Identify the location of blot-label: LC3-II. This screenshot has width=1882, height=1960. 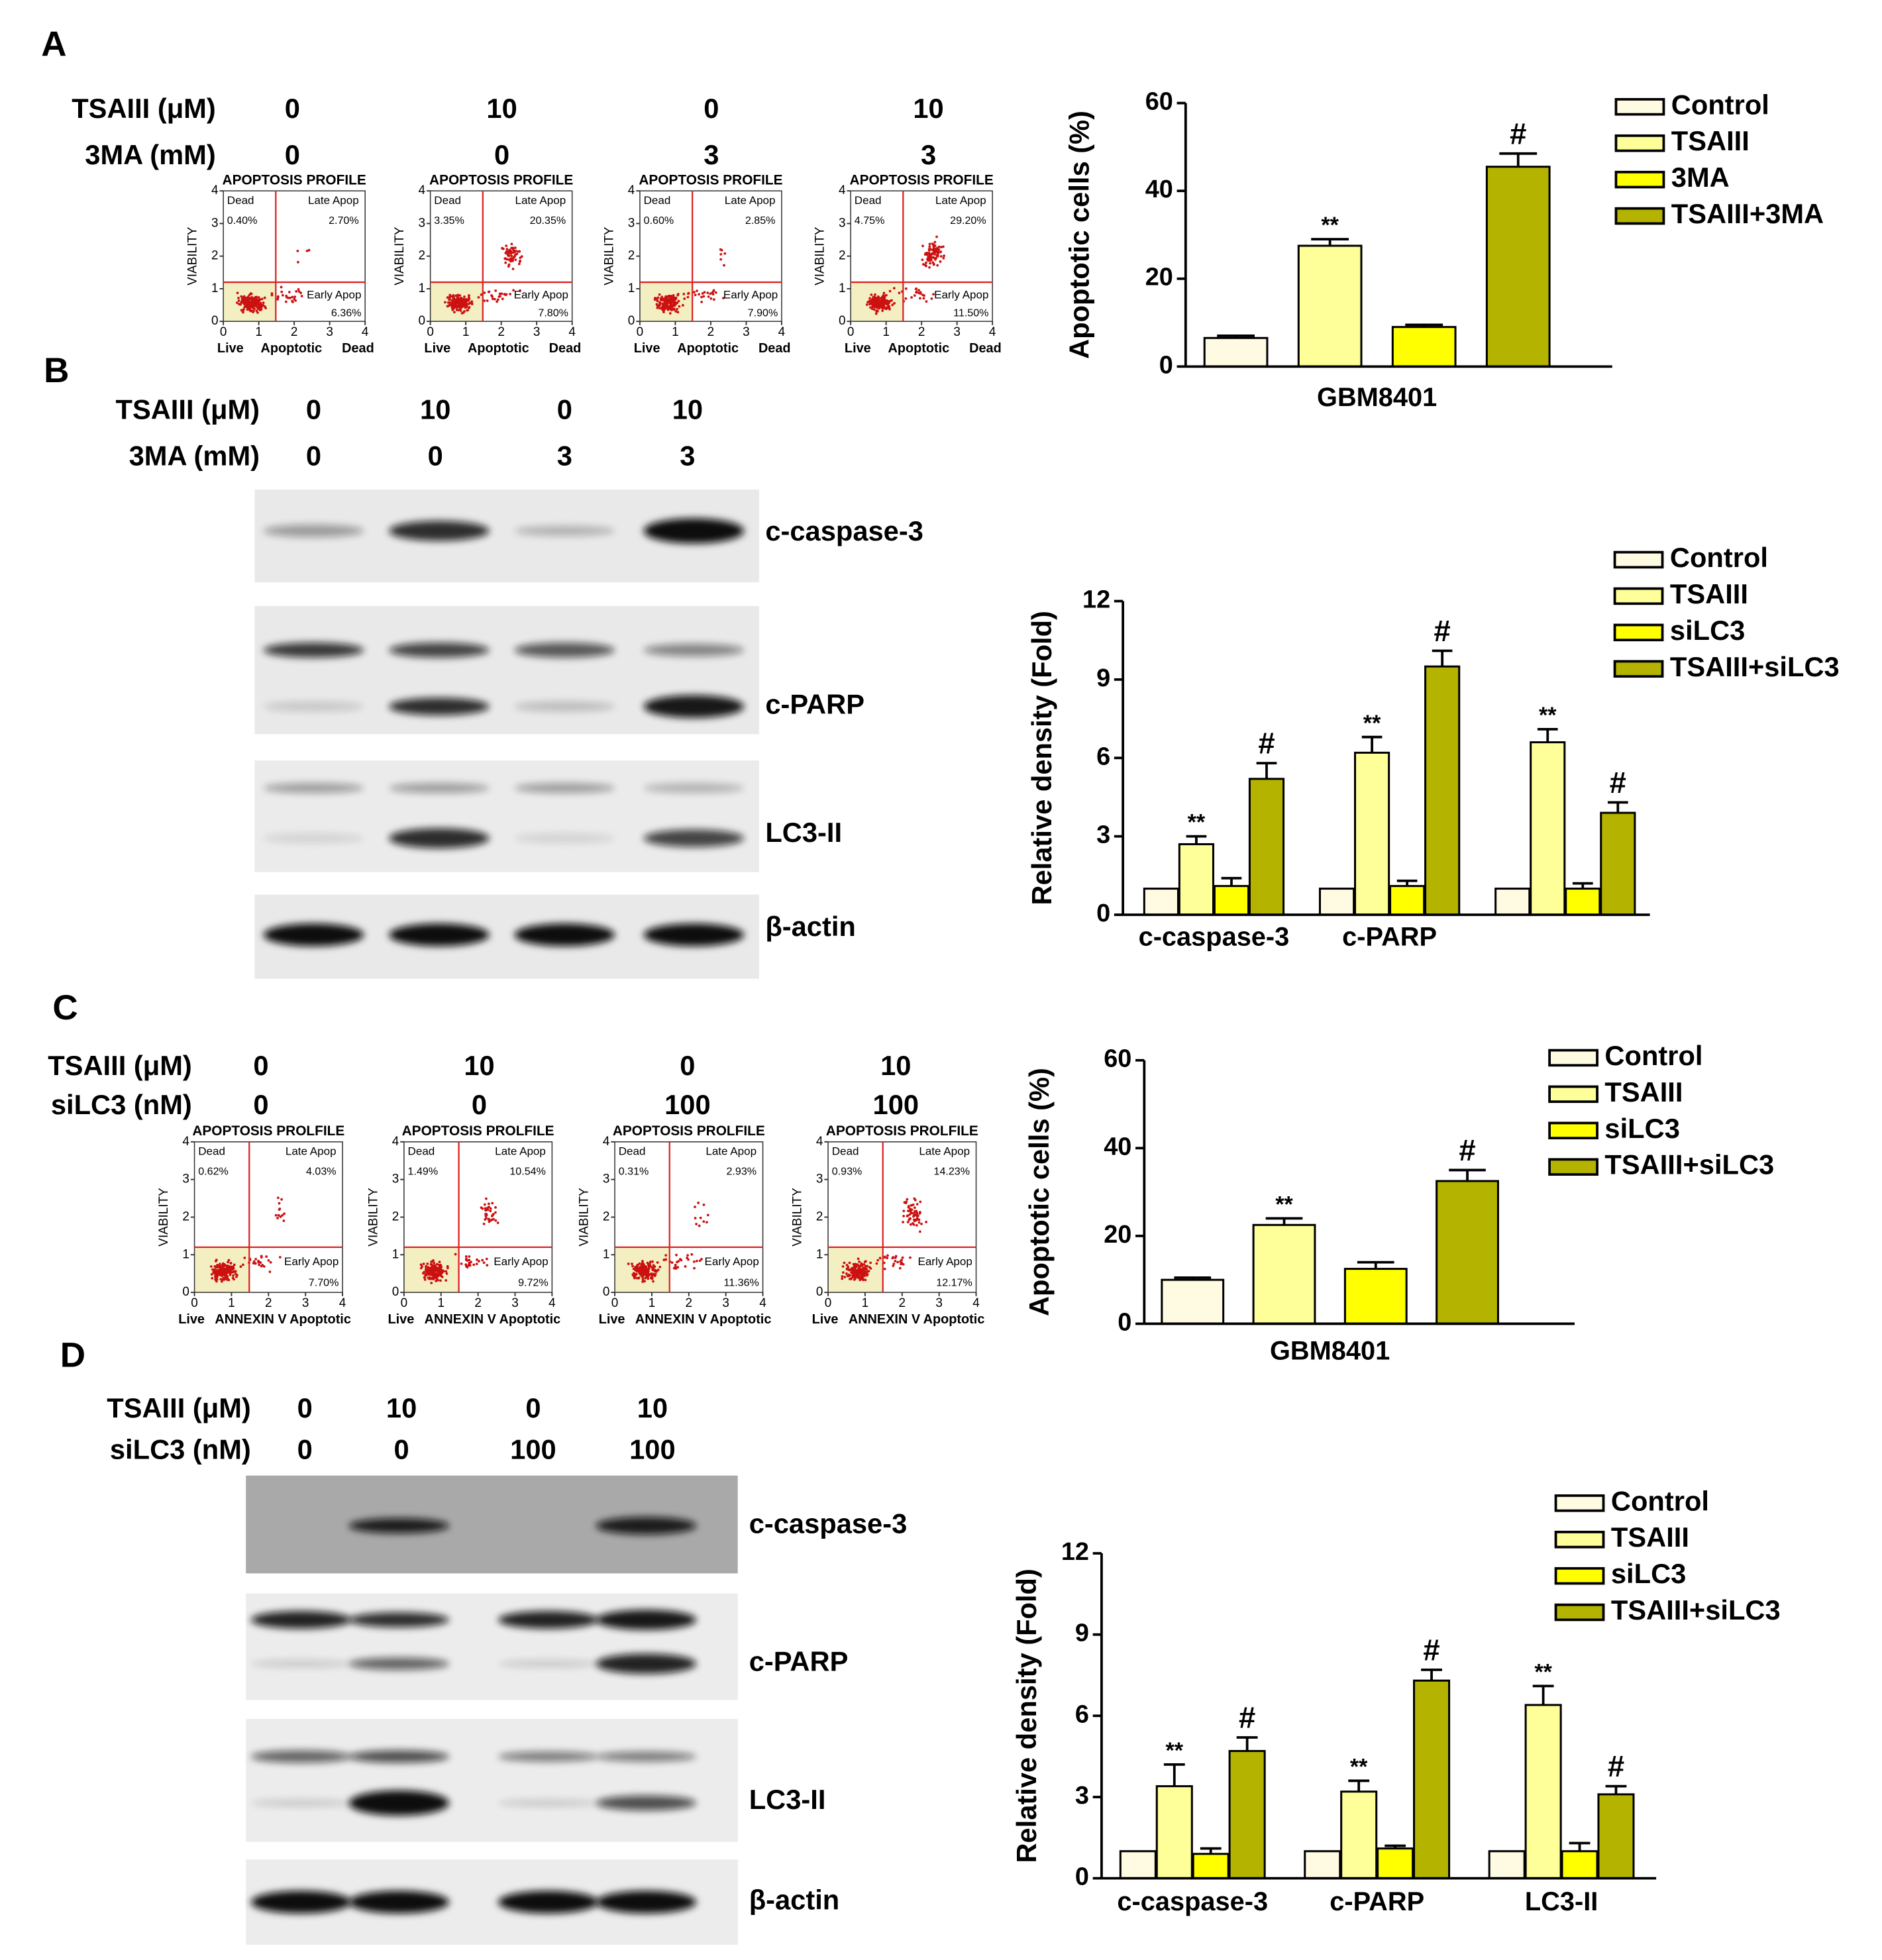
(787, 1799).